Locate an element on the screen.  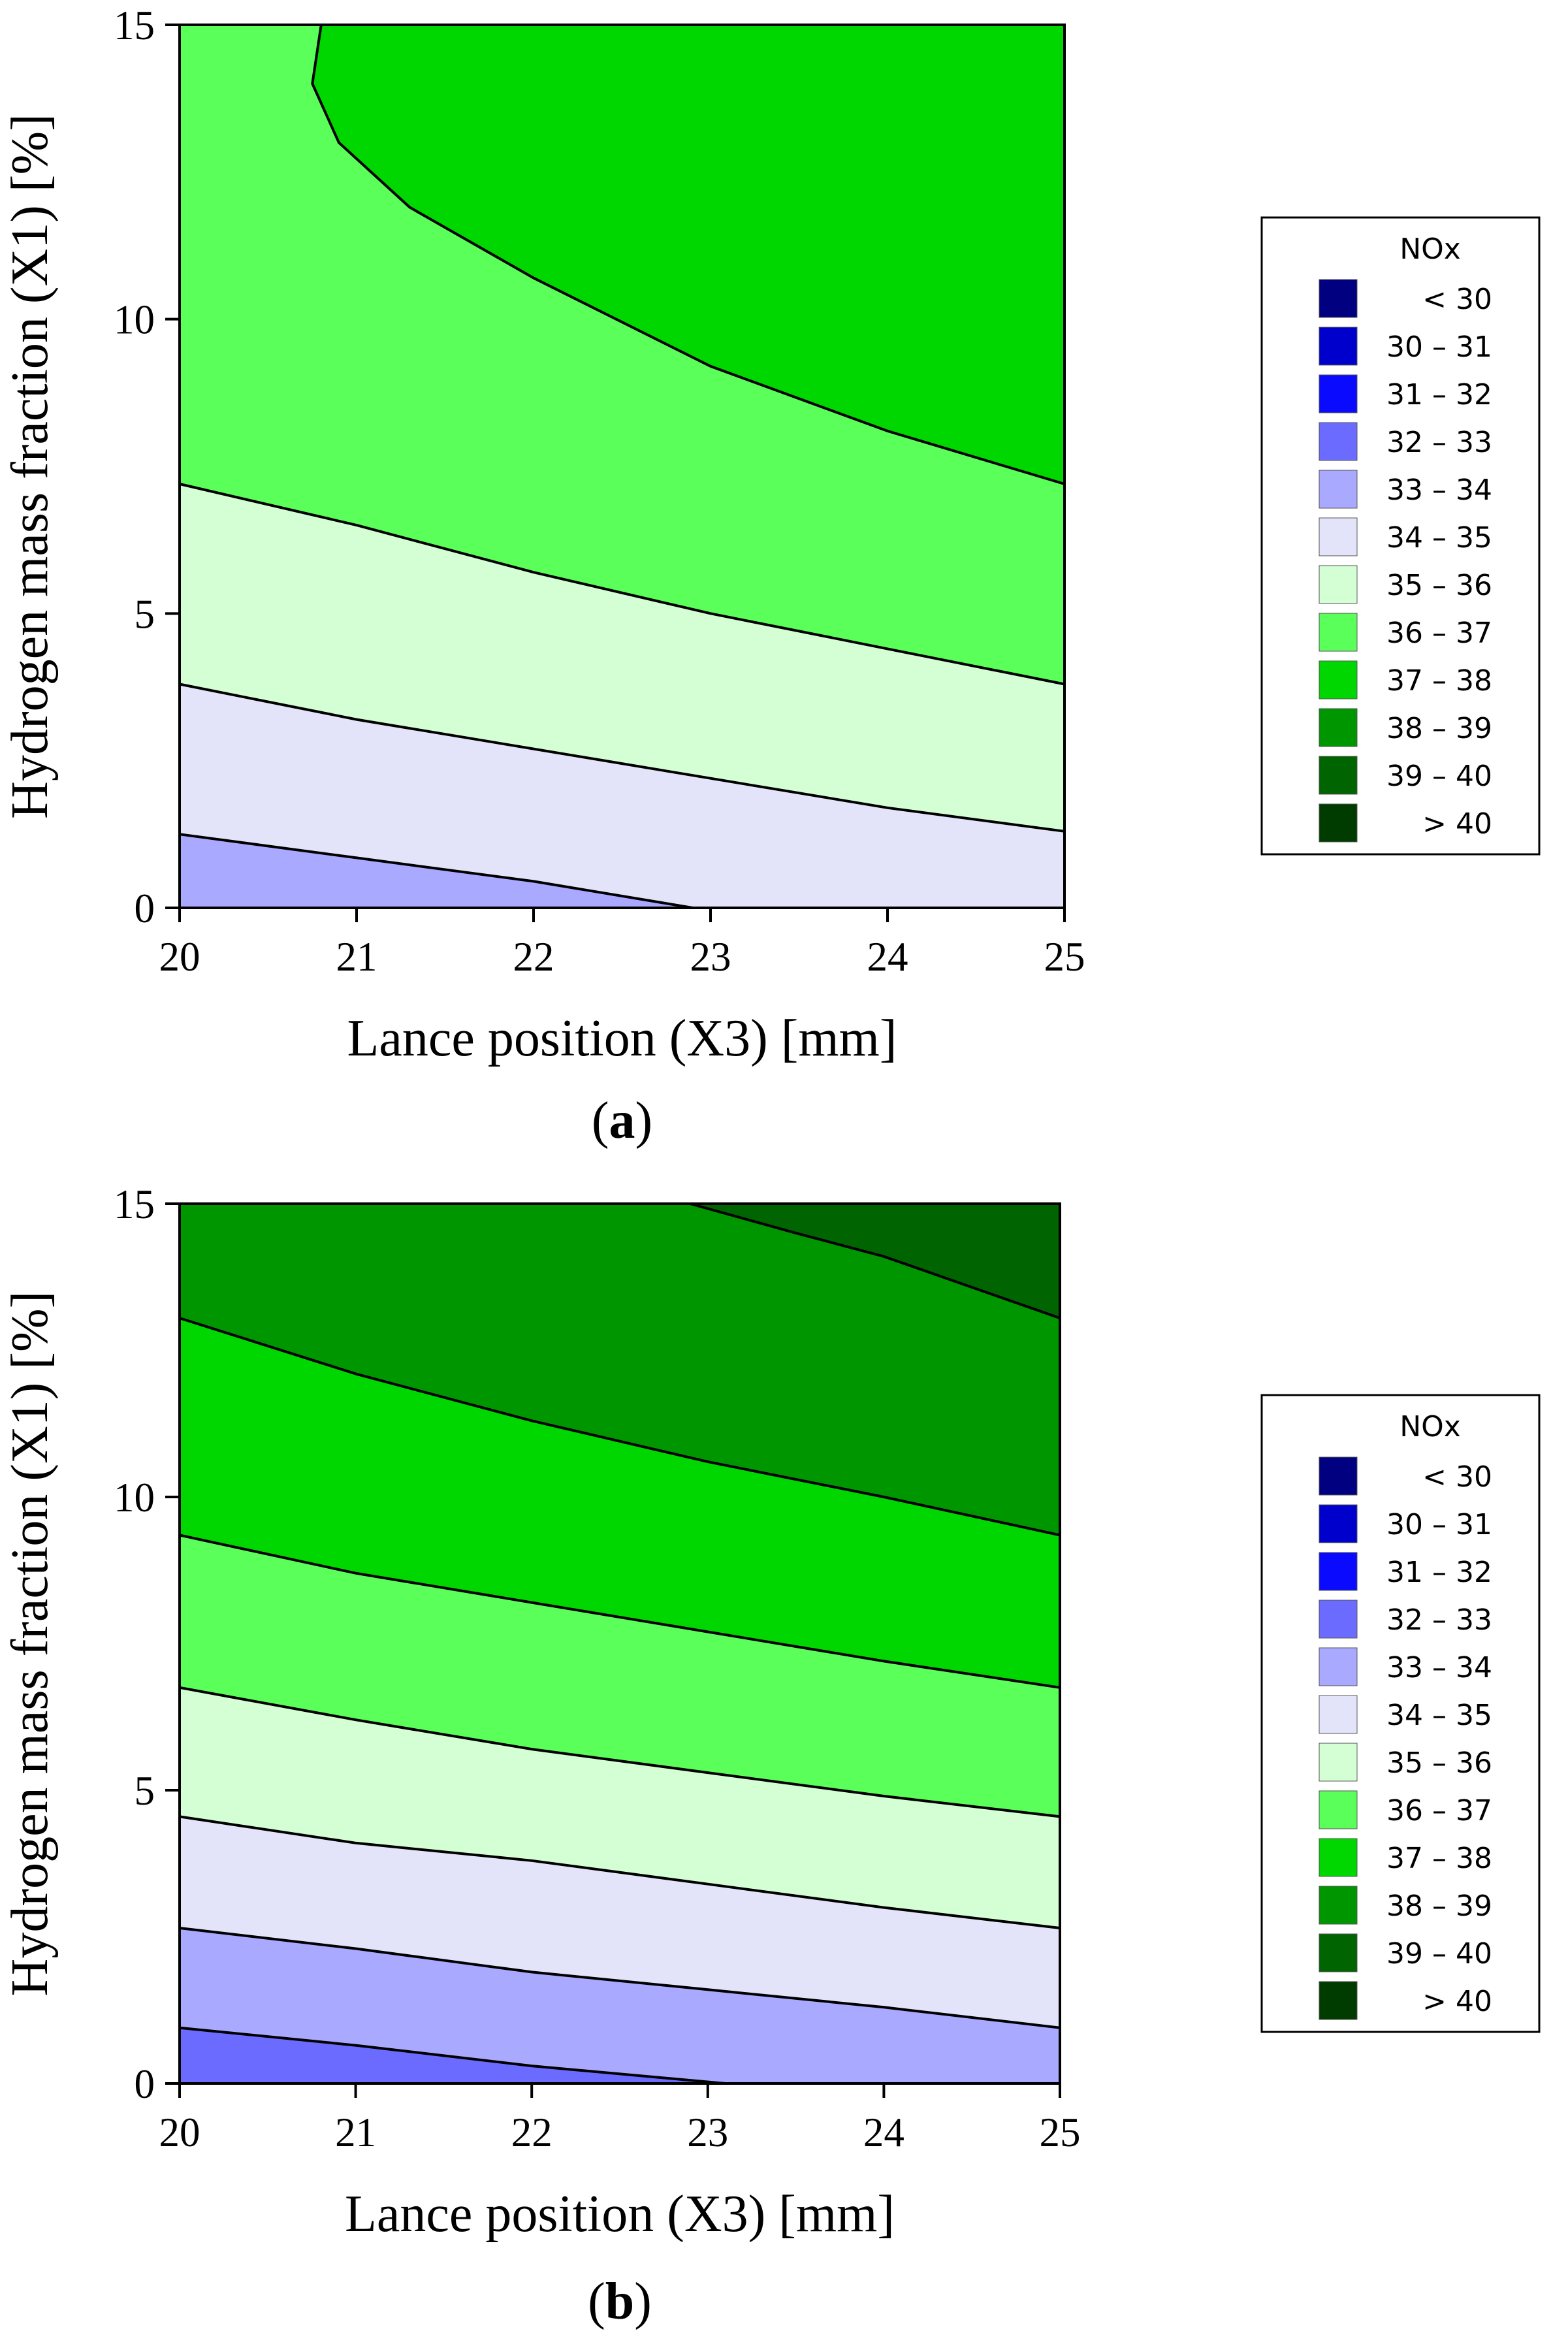
legend-label: 31 – 32 is located at coordinates (1439, 394).